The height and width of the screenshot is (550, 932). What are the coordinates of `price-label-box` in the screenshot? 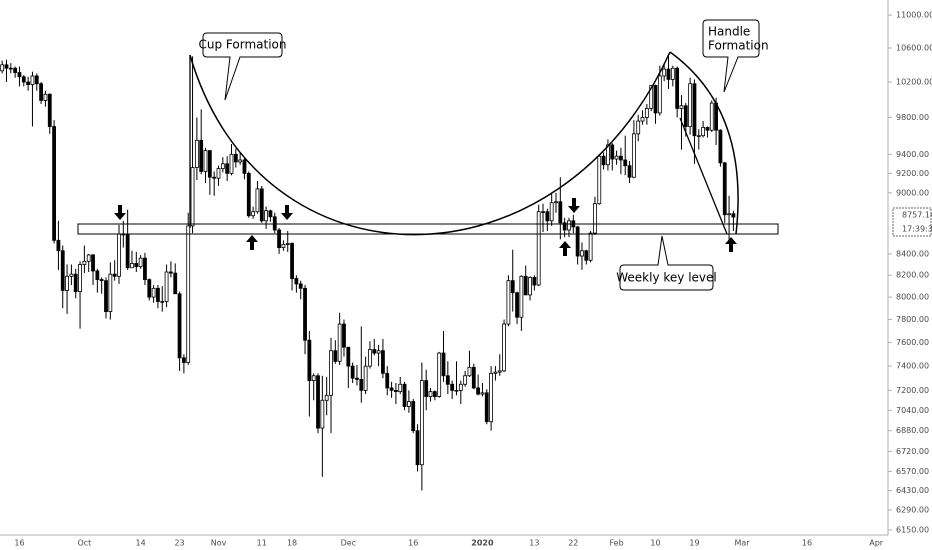 It's located at (912, 222).